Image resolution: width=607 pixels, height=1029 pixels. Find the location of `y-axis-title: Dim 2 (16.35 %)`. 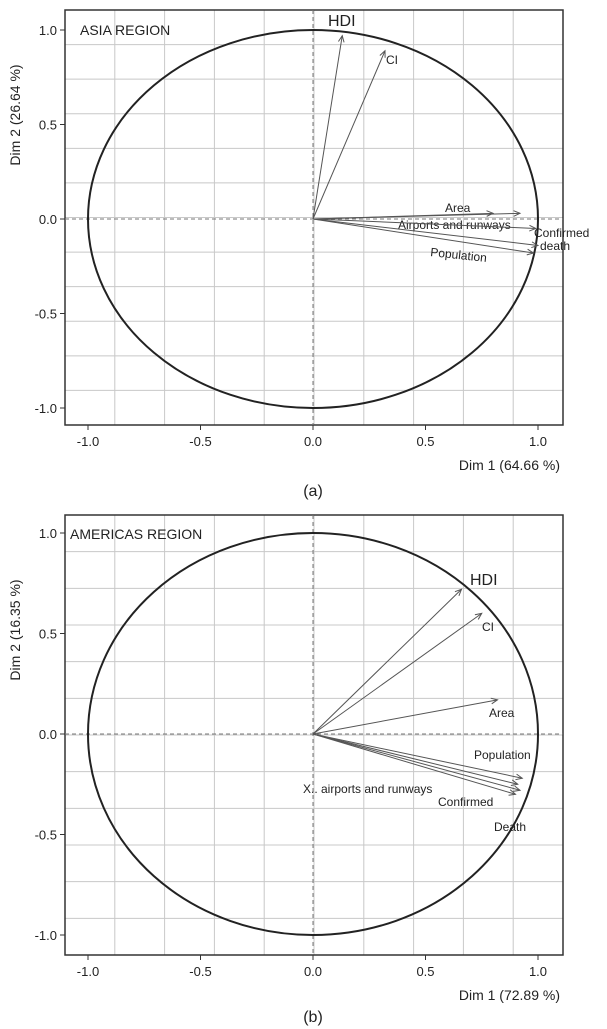

y-axis-title: Dim 2 (16.35 %) is located at coordinates (15, 629).